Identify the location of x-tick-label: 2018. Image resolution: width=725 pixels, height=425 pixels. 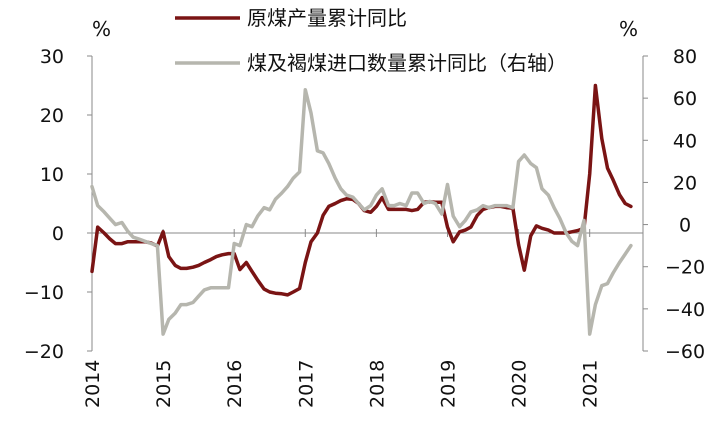
(377, 384).